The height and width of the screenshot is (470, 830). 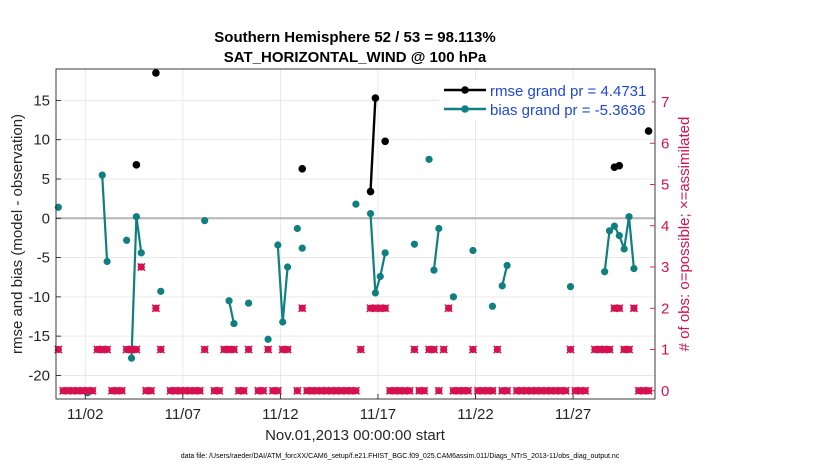 What do you see at coordinates (665, 350) in the screenshot?
I see `y2-tick-label: 1` at bounding box center [665, 350].